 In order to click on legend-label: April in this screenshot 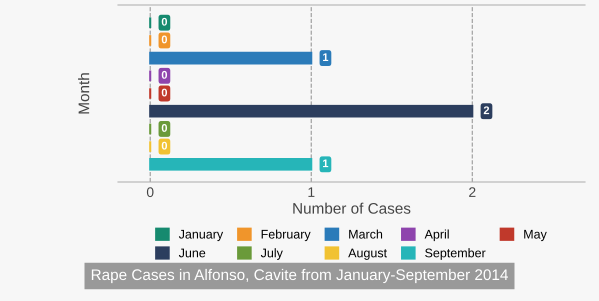, I will do `click(436, 235)`.